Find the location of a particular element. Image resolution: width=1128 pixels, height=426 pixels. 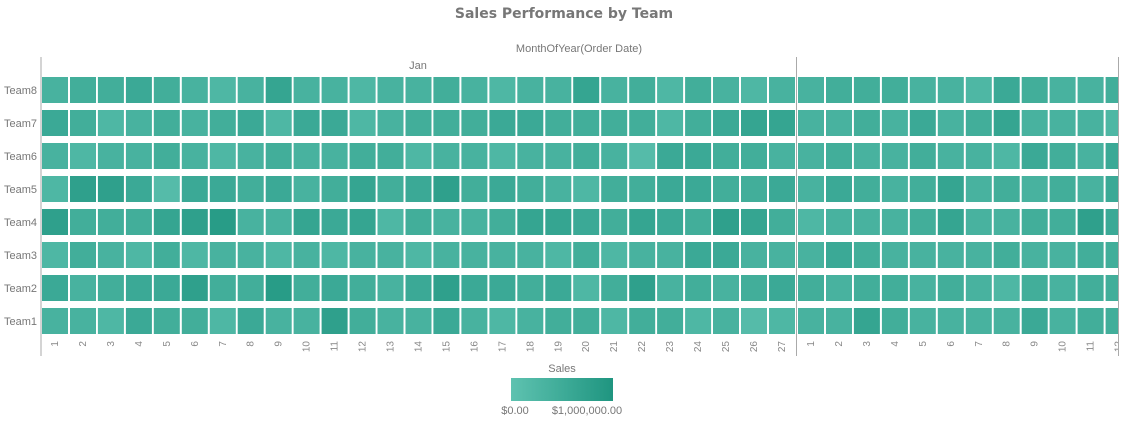

heatmap-cell: Team6 Jan 14: 250000 is located at coordinates (418, 156).